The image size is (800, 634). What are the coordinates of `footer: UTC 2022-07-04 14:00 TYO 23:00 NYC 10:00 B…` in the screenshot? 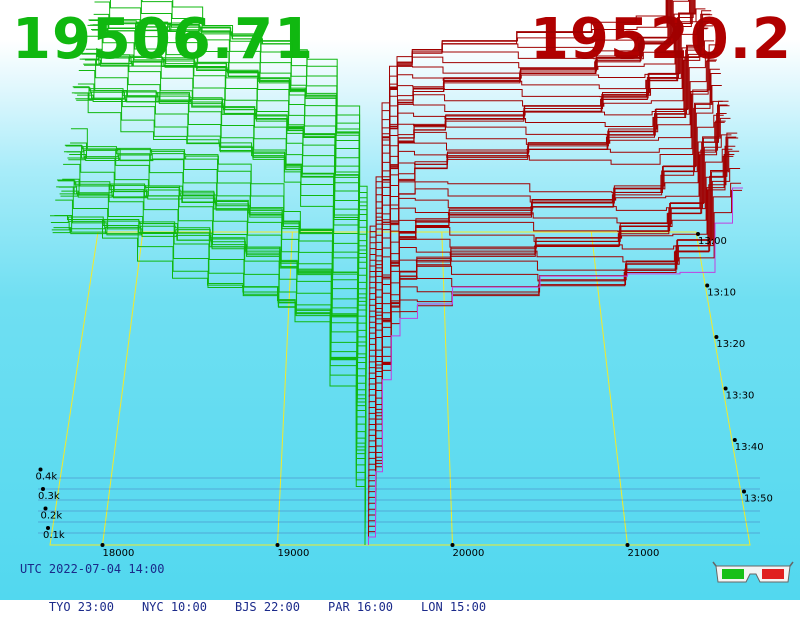 It's located at (267, 587).